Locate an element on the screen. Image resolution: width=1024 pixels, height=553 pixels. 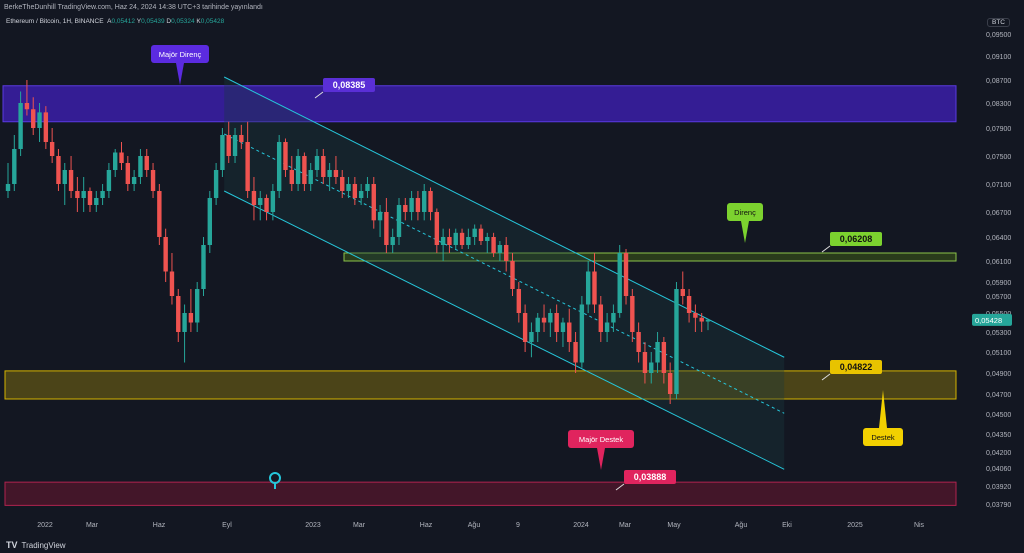
time-tick-label: 9 is located at coordinates (518, 525).